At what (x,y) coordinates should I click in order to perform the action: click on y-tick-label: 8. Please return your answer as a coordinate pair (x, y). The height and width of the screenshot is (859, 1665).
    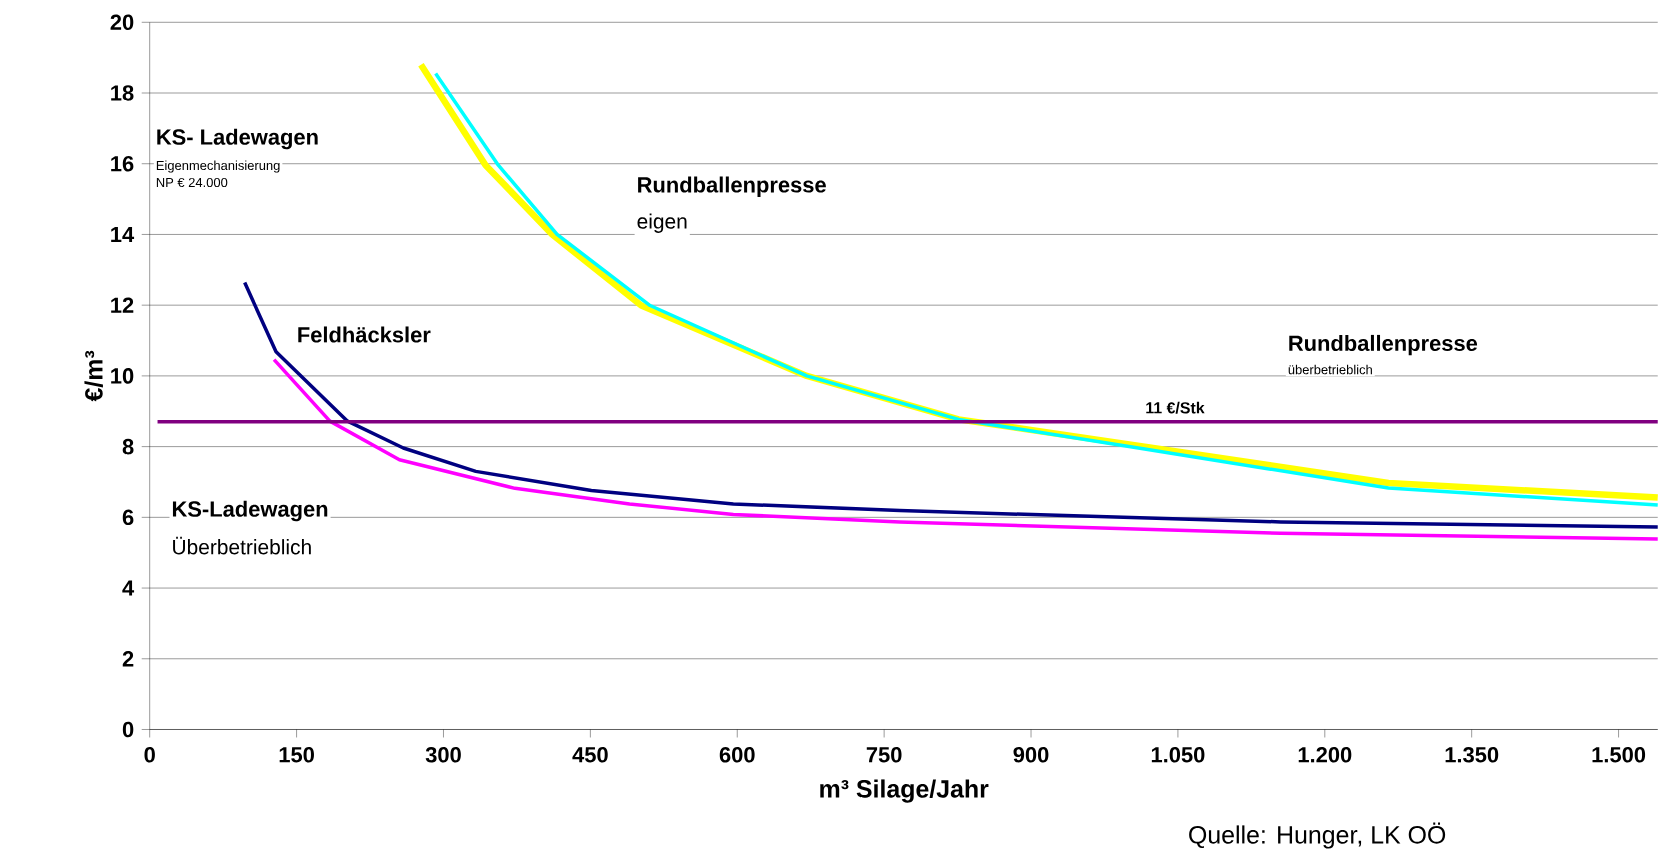
    Looking at the image, I should click on (128, 446).